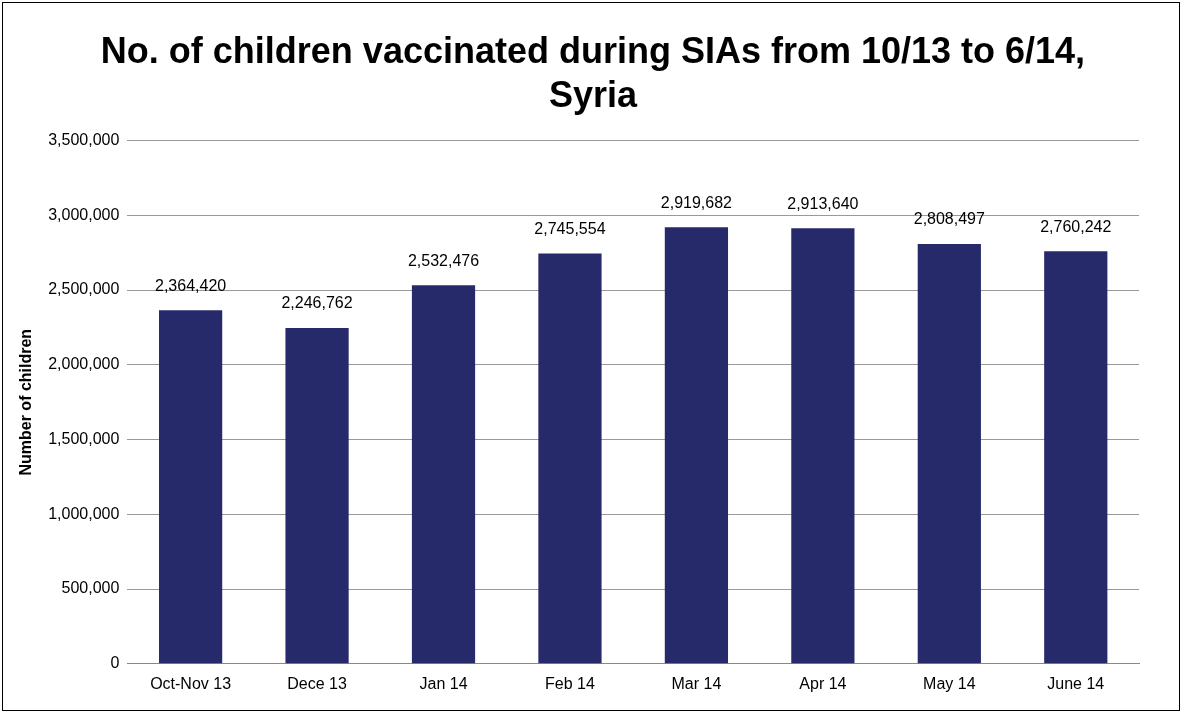 The height and width of the screenshot is (717, 1186). Describe the element at coordinates (696, 683) in the screenshot. I see `x-tick-label: Mar 14` at that location.